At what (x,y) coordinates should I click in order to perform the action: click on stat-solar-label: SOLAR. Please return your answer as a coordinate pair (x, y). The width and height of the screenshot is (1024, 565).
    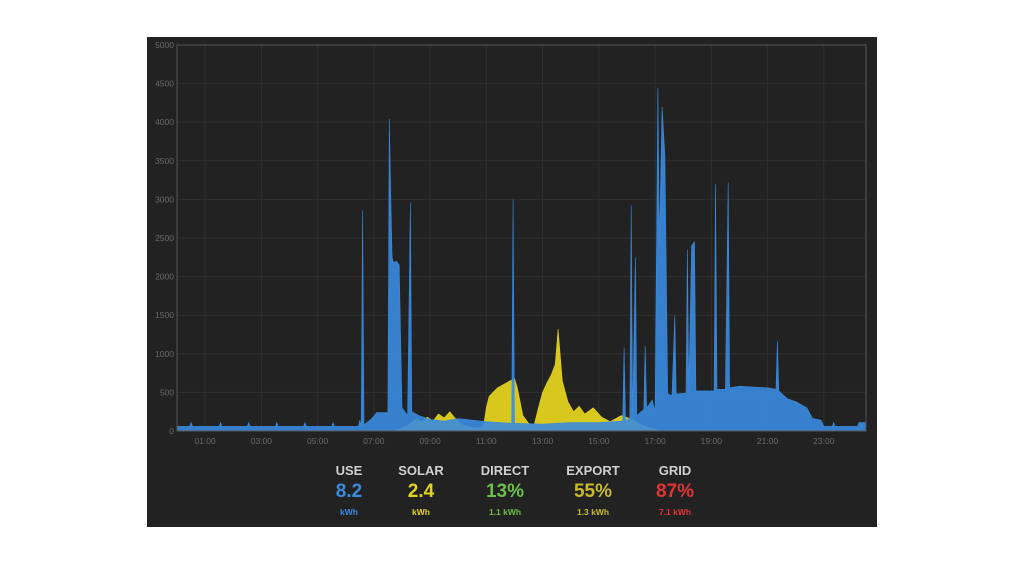
    Looking at the image, I should click on (421, 470).